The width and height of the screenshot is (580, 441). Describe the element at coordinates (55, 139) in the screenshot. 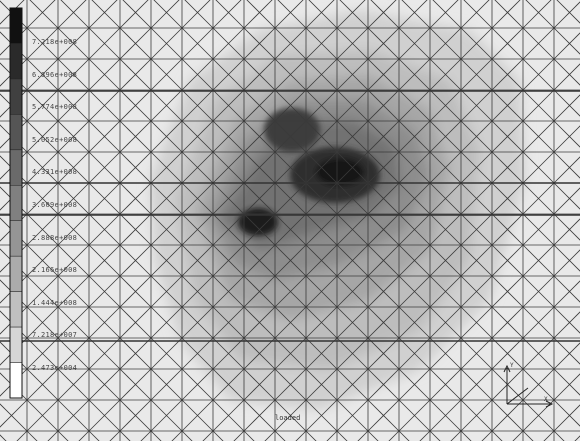

I see `legend-label: 5.052e+008` at that location.